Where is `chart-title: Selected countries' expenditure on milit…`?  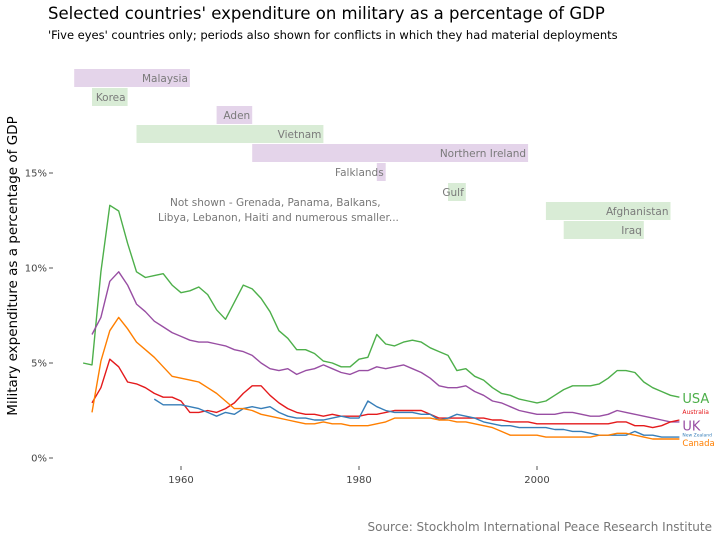 chart-title: Selected countries' expenditure on milit… is located at coordinates (326, 13).